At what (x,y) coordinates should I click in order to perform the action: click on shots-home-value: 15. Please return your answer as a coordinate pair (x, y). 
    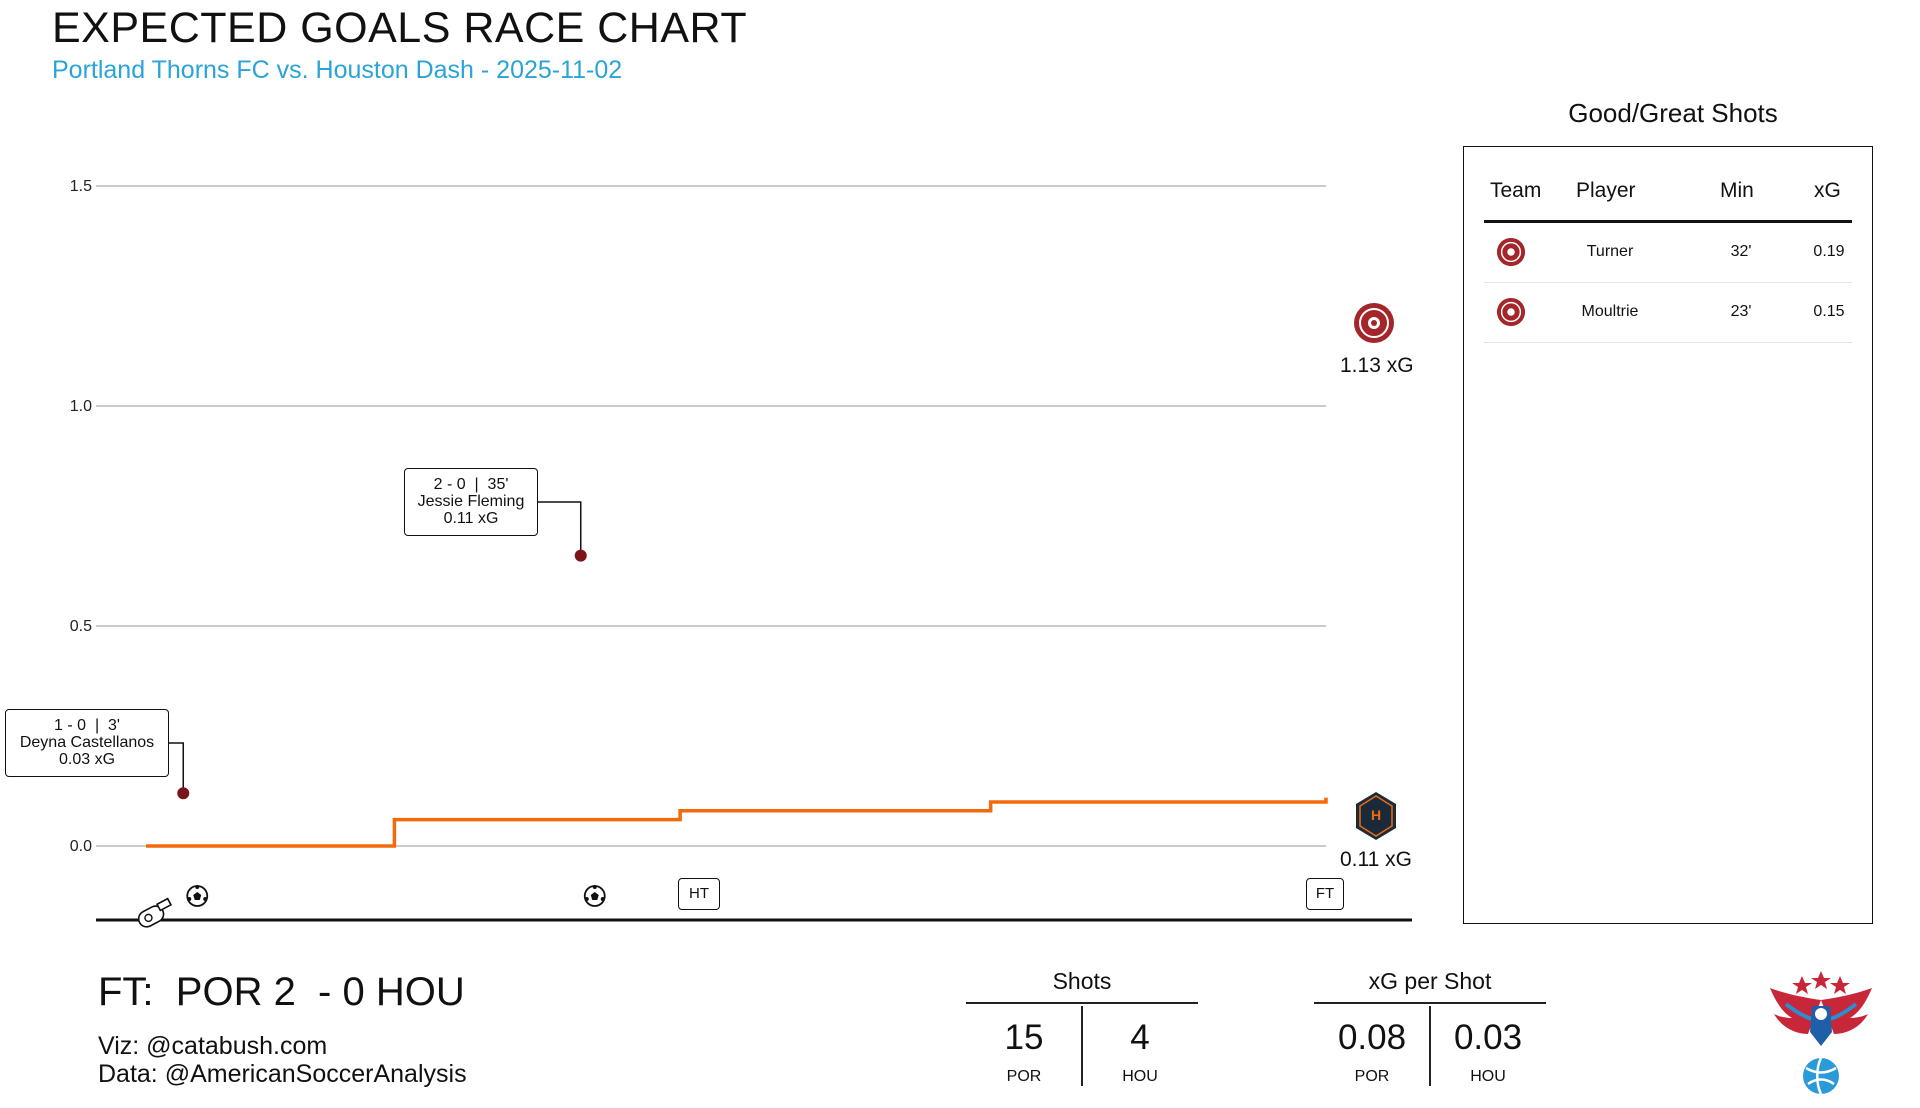
    Looking at the image, I should click on (1024, 1037).